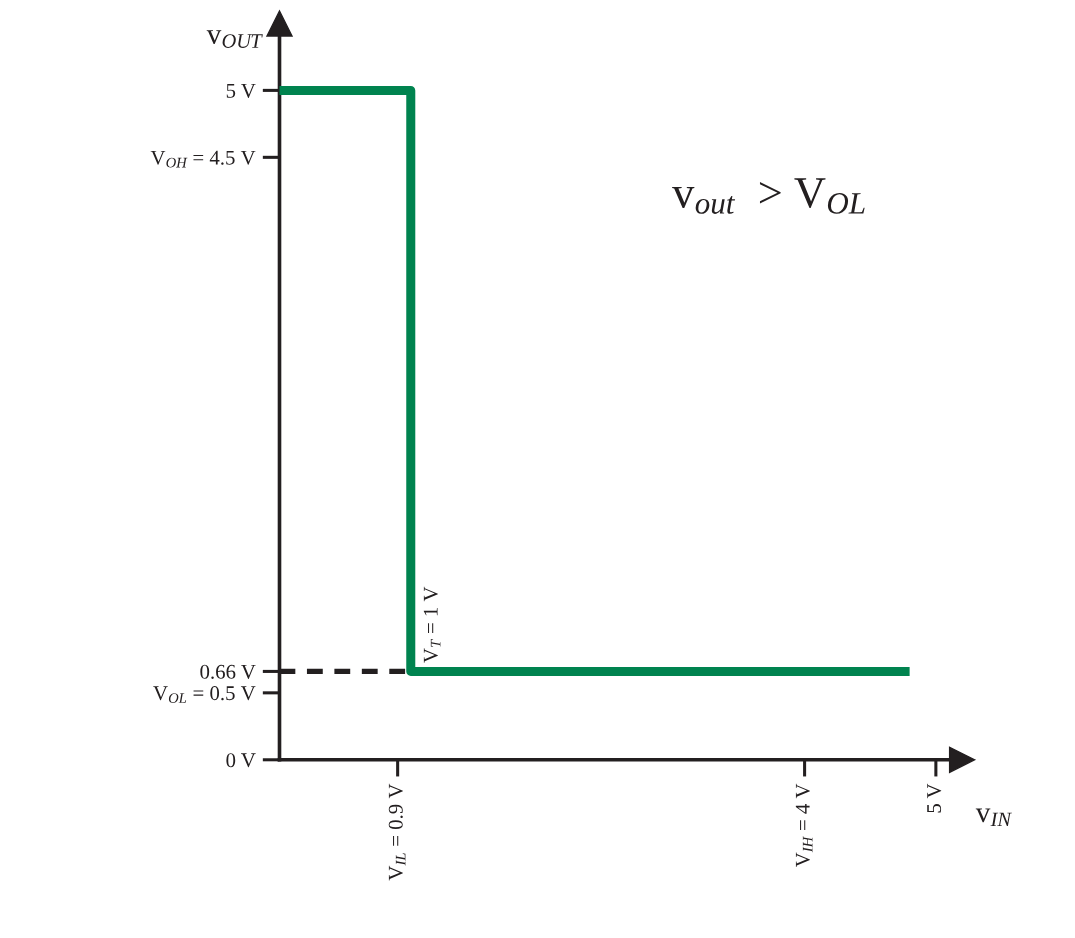 This screenshot has width=1075, height=938. I want to click on annotation: V$_{T}$ = 1 V, so click(432, 624).